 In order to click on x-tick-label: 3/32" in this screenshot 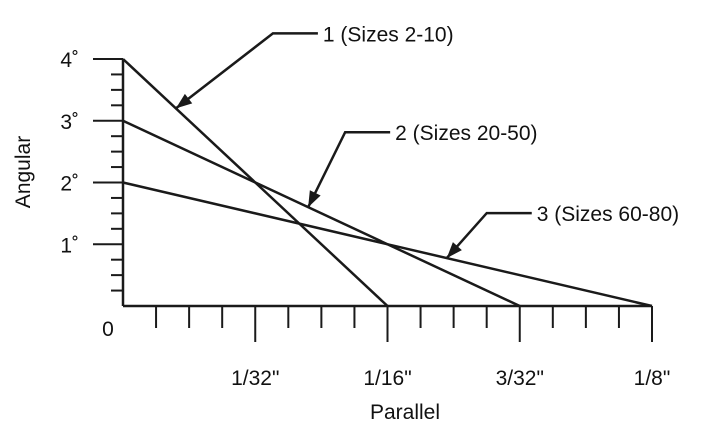, I will do `click(520, 378)`.